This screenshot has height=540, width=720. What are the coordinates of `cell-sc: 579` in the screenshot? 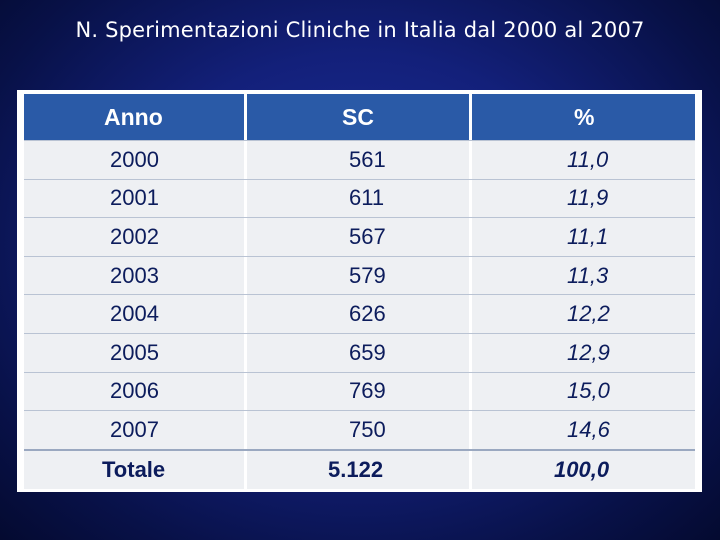 It's located at (359, 275).